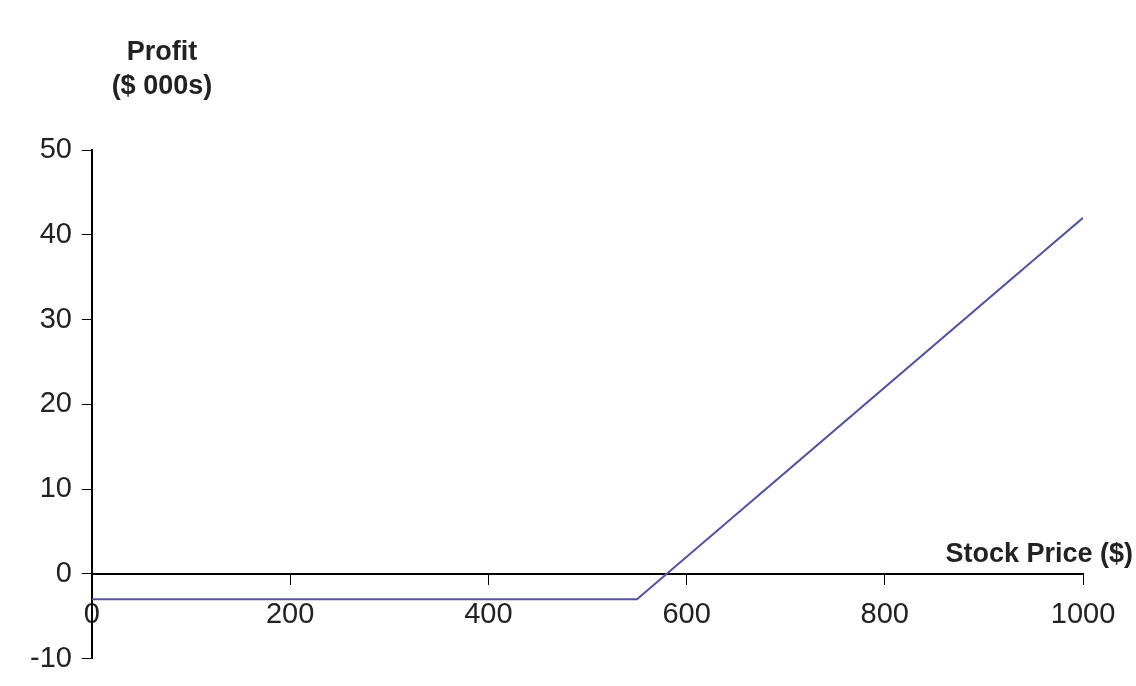 The image size is (1136, 686). I want to click on x-tick-label: 1000, so click(1083, 613).